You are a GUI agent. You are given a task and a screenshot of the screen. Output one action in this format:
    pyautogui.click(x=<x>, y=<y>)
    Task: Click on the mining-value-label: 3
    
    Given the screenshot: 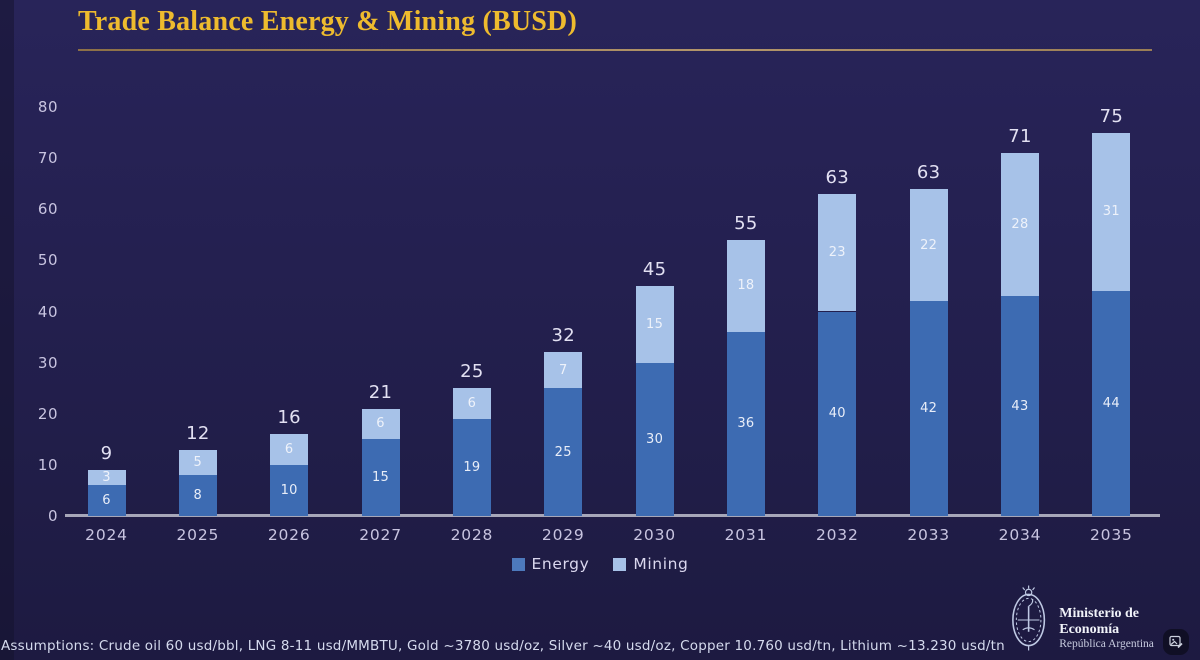 What is the action you would take?
    pyautogui.click(x=106, y=478)
    